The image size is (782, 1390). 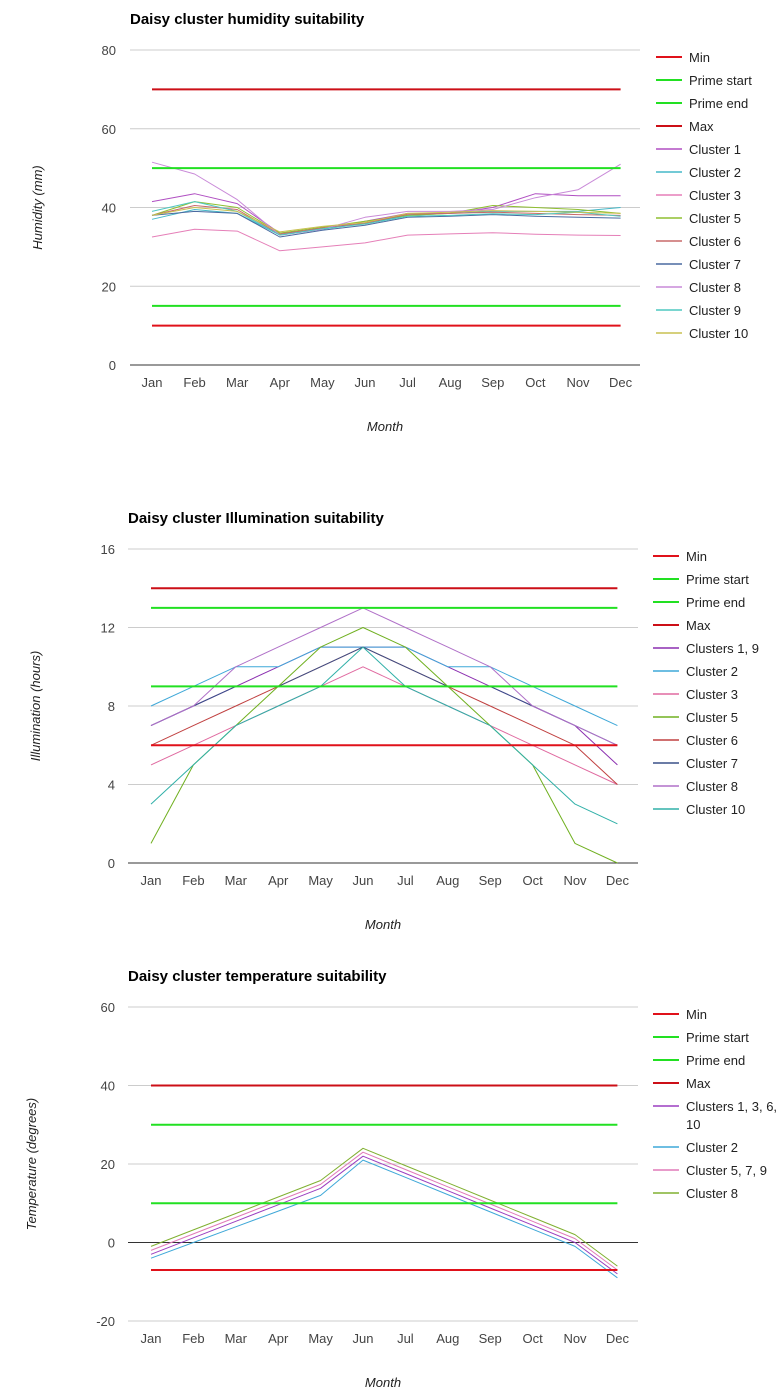 What do you see at coordinates (256, 518) in the screenshot?
I see `chart-title: Daisy cluster Illumination suitability` at bounding box center [256, 518].